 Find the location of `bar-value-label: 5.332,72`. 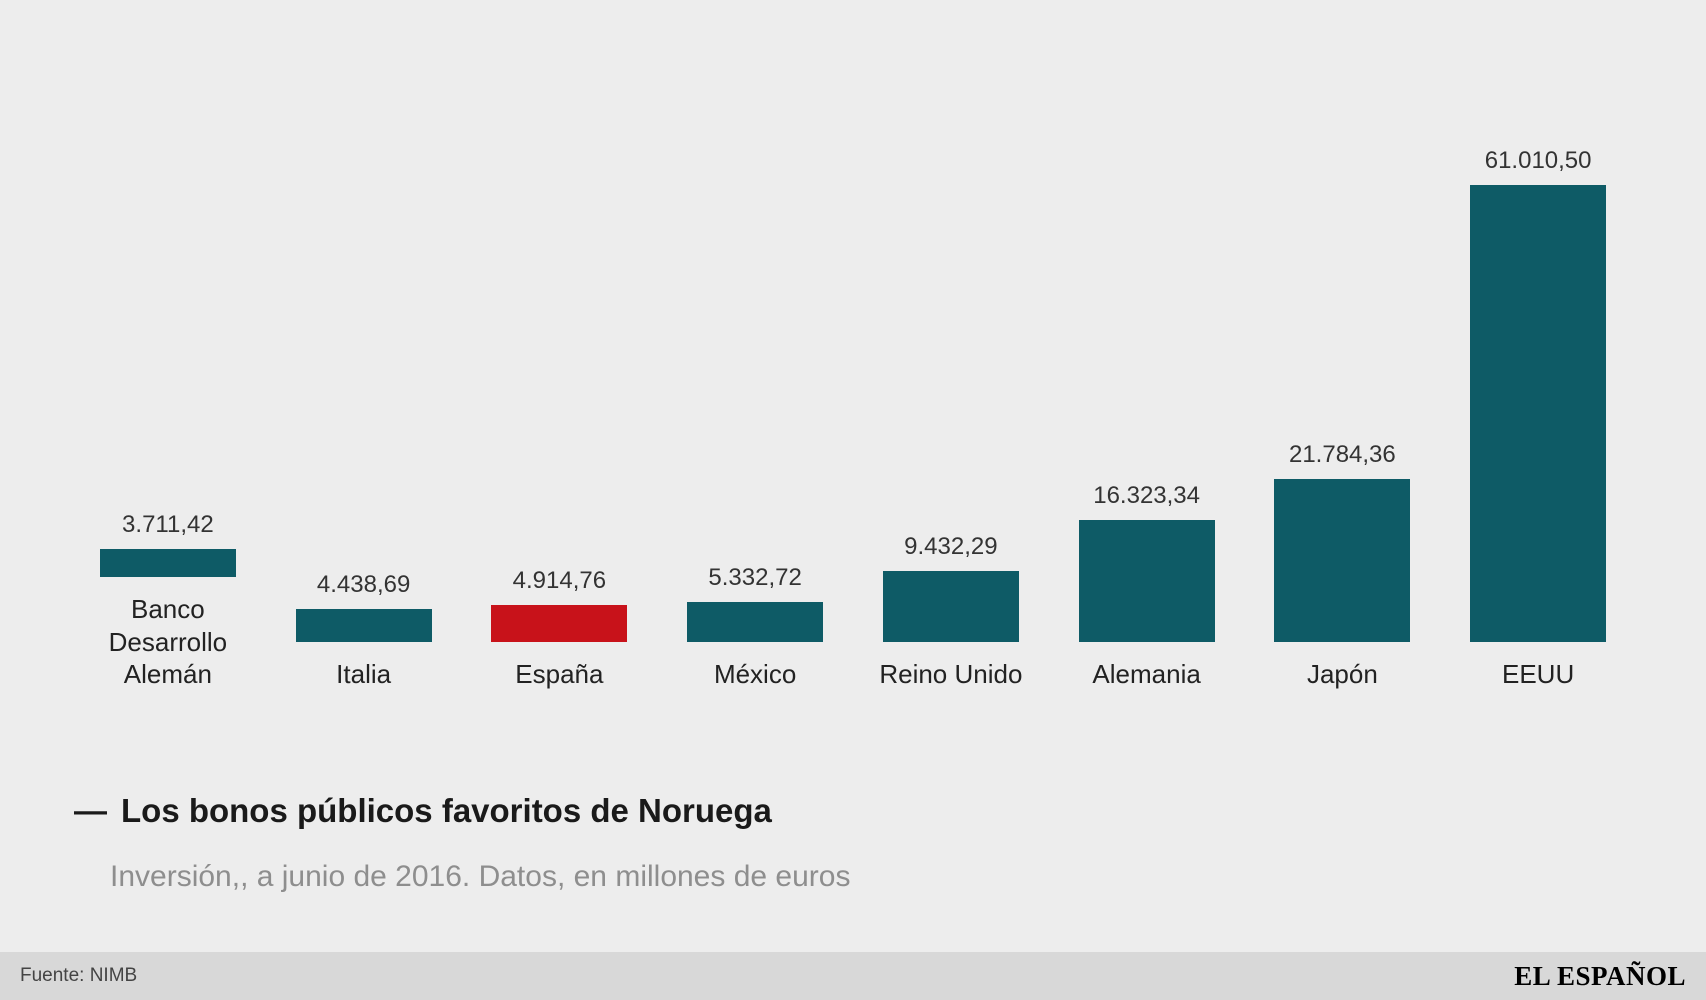

bar-value-label: 5.332,72 is located at coordinates (755, 578).